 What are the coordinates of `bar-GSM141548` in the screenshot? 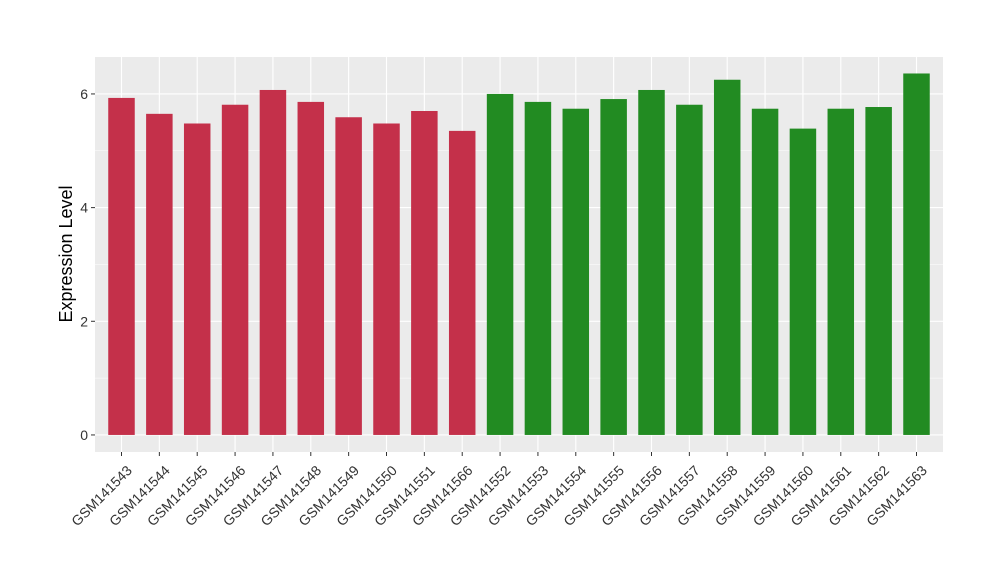 It's located at (311, 268).